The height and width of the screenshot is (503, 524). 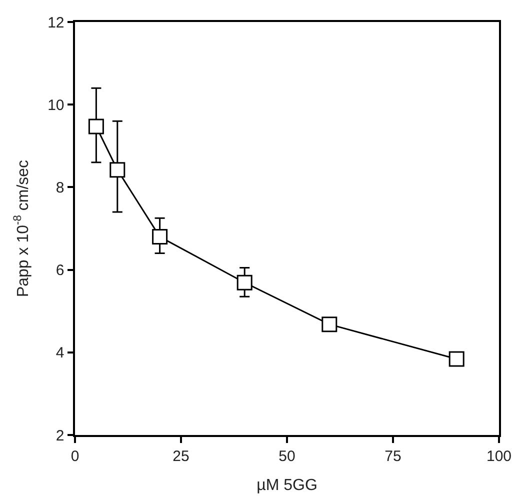 What do you see at coordinates (60, 435) in the screenshot?
I see `y-tick-label: 2` at bounding box center [60, 435].